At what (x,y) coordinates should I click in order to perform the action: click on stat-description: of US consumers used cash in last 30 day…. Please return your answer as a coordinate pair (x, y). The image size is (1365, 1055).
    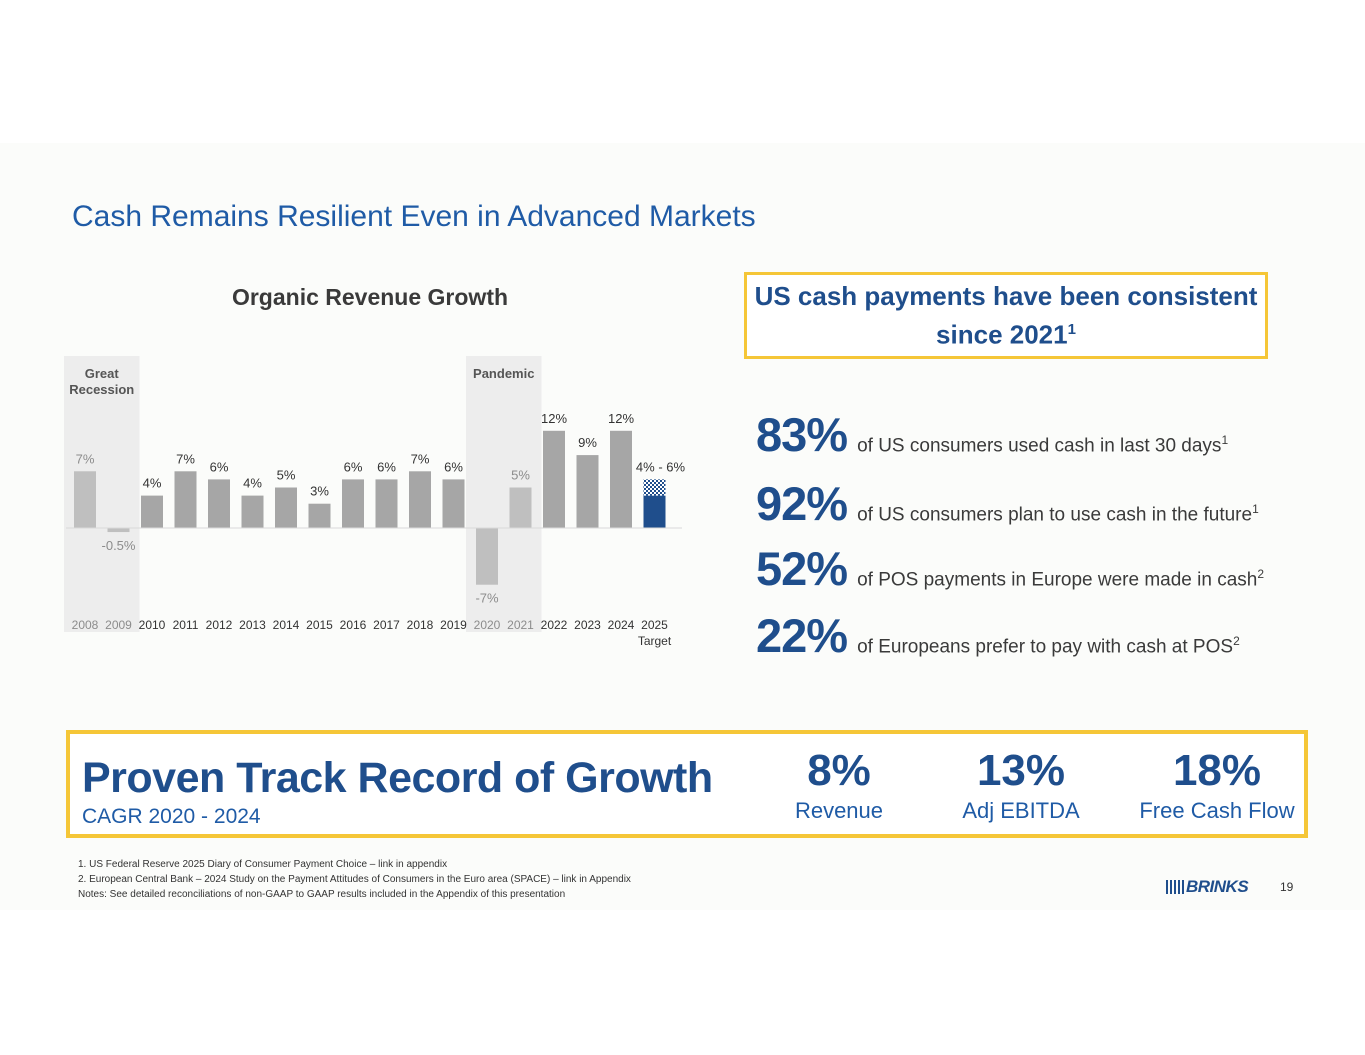
    Looking at the image, I should click on (1043, 444).